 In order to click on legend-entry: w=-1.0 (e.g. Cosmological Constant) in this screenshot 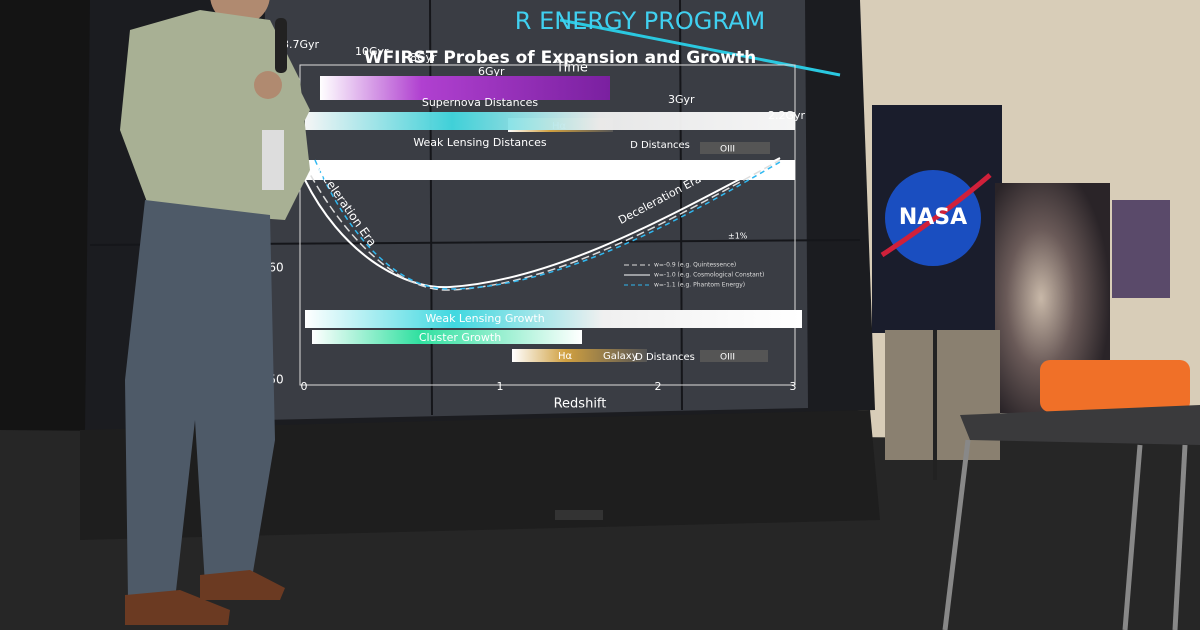, I will do `click(709, 275)`.